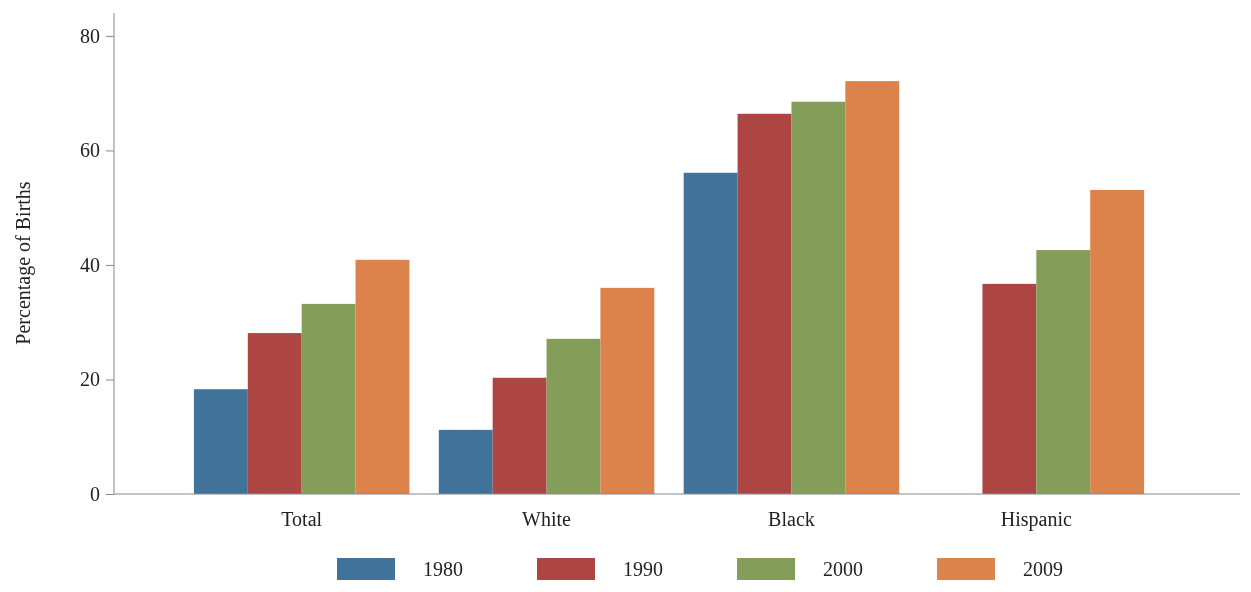 This screenshot has height=592, width=1251. Describe the element at coordinates (443, 569) in the screenshot. I see `legend-label: 1980` at that location.